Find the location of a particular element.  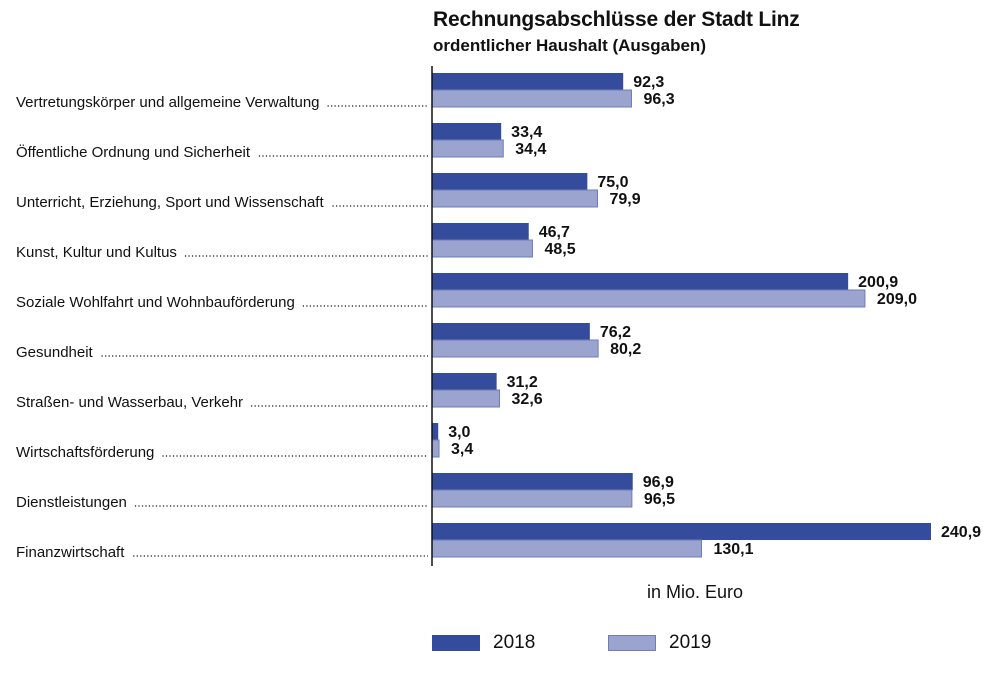

value-label-2018: 92,3 is located at coordinates (648, 82).